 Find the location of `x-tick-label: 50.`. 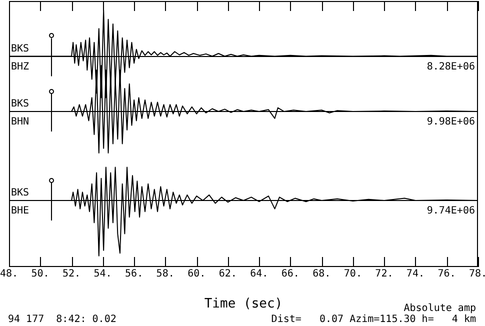

x-tick-label: 50. is located at coordinates (40, 274).